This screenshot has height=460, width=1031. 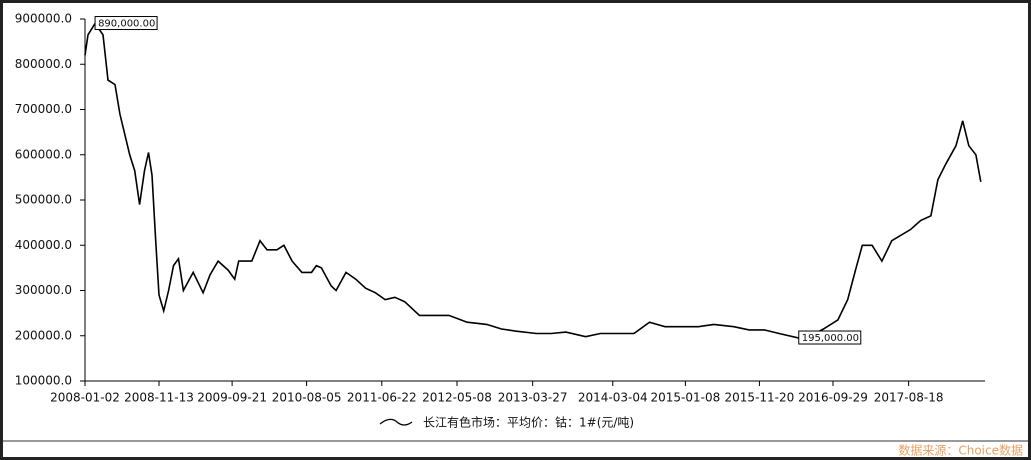 What do you see at coordinates (960, 450) in the screenshot?
I see `source: 数据来源：Choice数据` at bounding box center [960, 450].